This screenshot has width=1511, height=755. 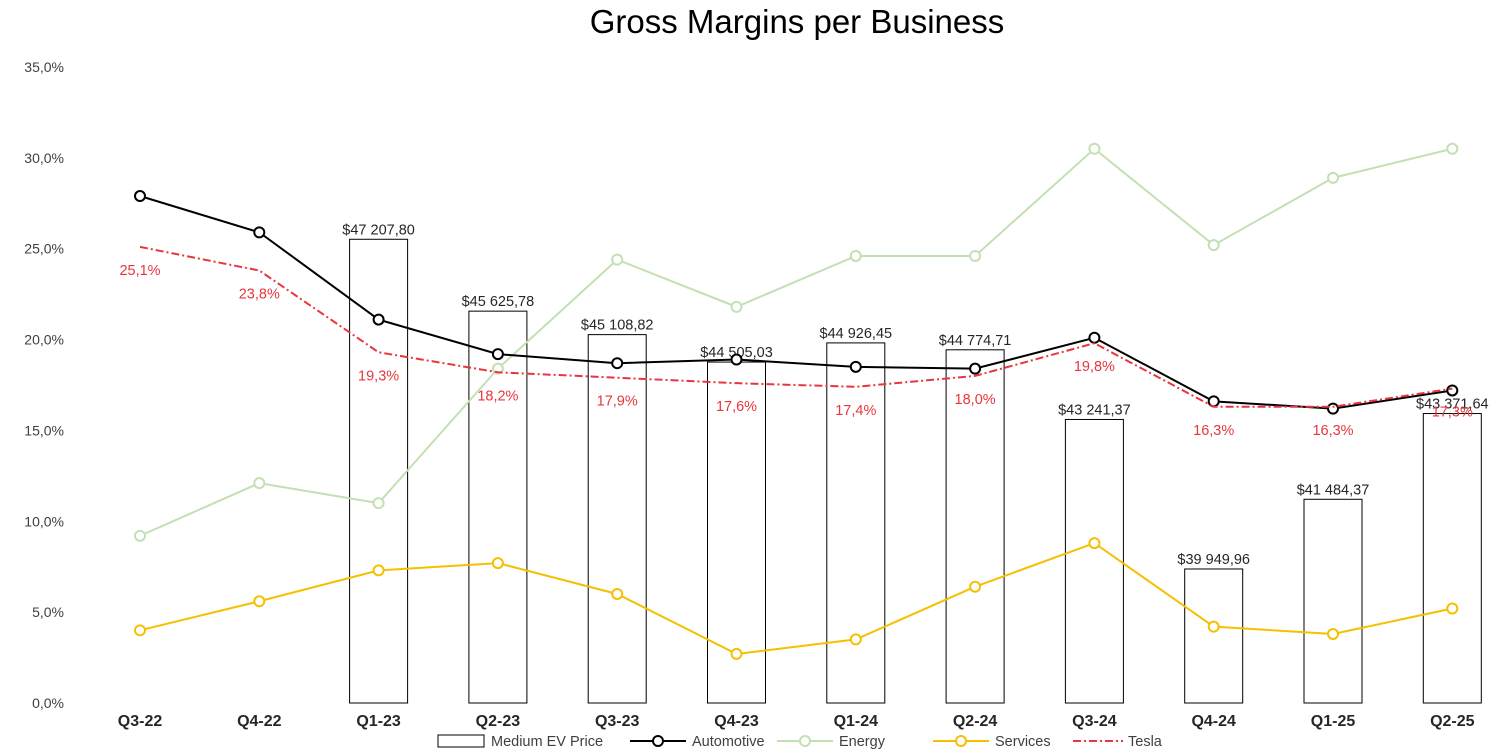 I want to click on legend-energy: Energy, so click(x=831, y=742).